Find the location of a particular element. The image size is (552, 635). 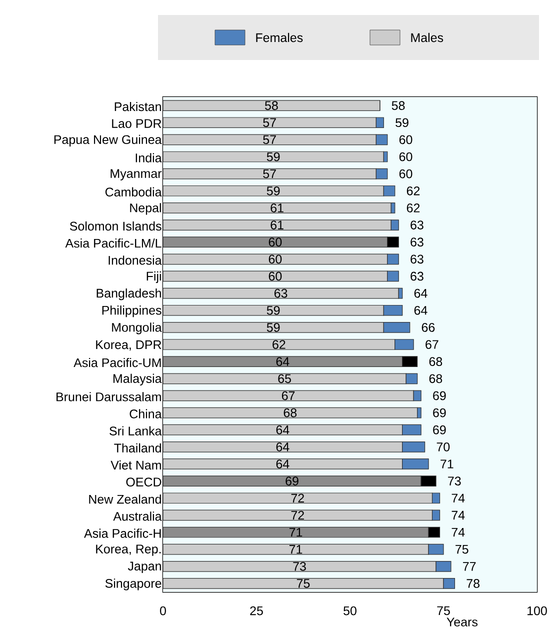

data-label: 75 is located at coordinates (303, 583).